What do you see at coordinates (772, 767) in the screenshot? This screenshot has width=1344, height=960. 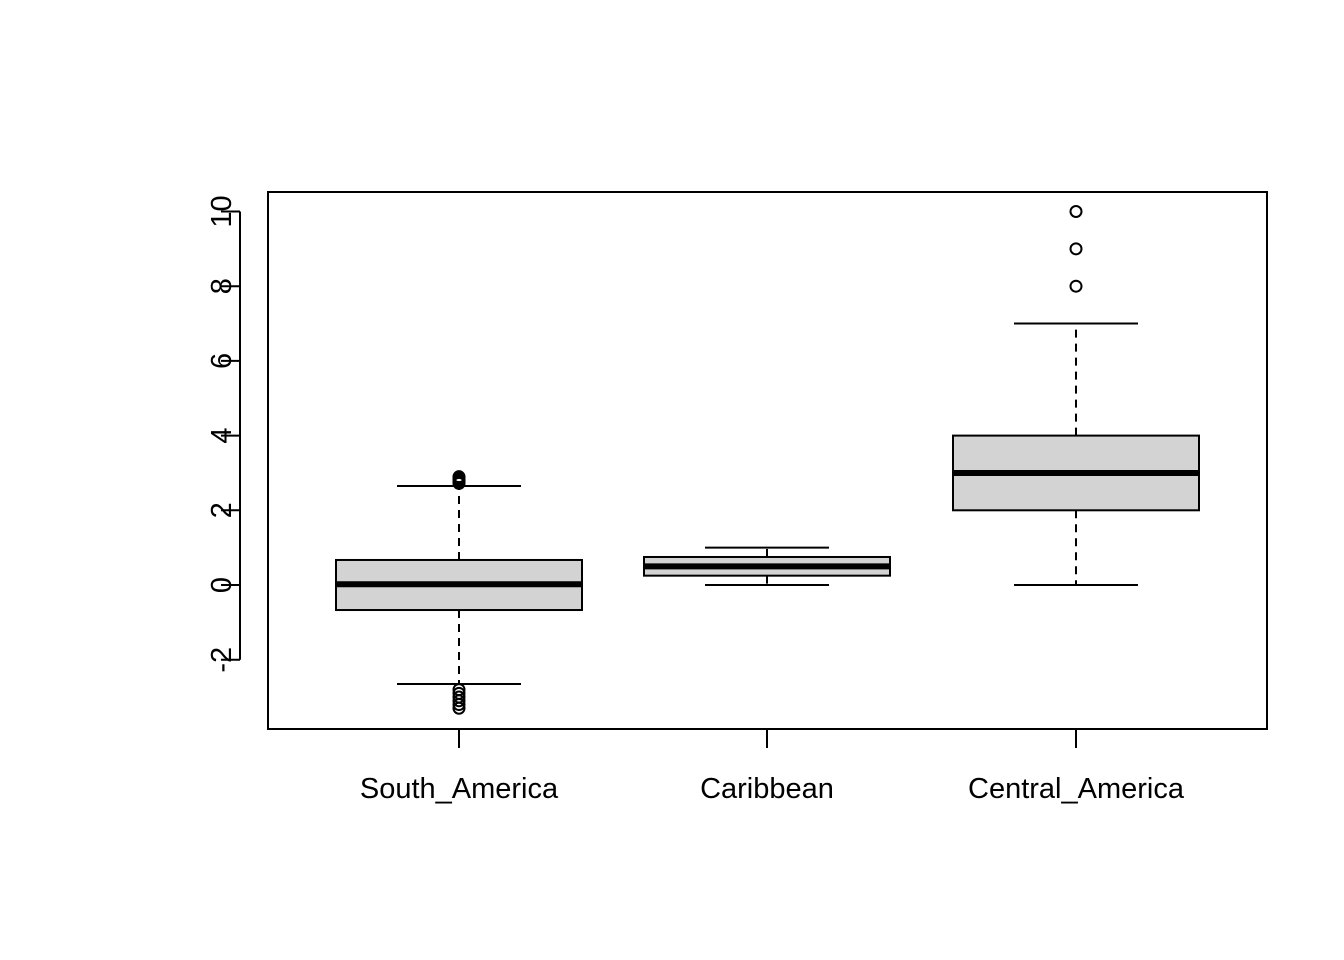 I see `x-axis: South_America Caribbean Central_America` at bounding box center [772, 767].